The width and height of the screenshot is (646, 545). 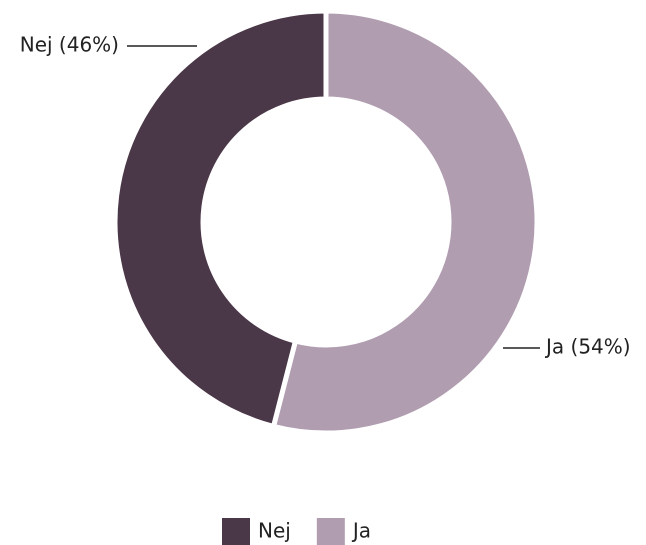 What do you see at coordinates (361, 531) in the screenshot?
I see `legend-label: Ja` at bounding box center [361, 531].